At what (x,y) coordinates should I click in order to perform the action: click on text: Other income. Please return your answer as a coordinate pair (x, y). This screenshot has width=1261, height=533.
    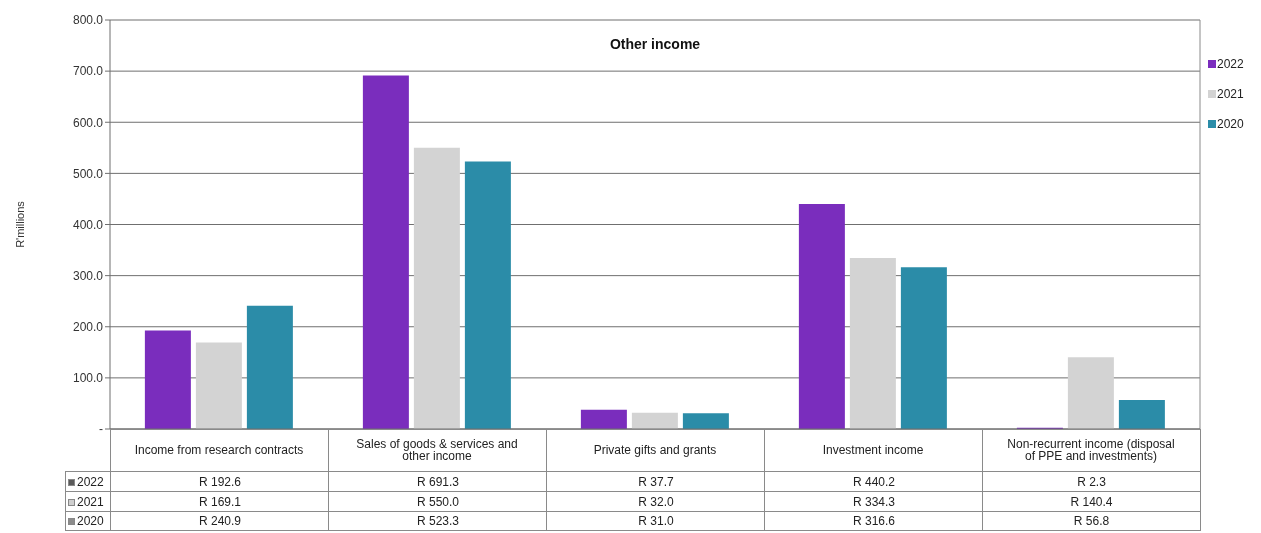
    Looking at the image, I should click on (655, 44).